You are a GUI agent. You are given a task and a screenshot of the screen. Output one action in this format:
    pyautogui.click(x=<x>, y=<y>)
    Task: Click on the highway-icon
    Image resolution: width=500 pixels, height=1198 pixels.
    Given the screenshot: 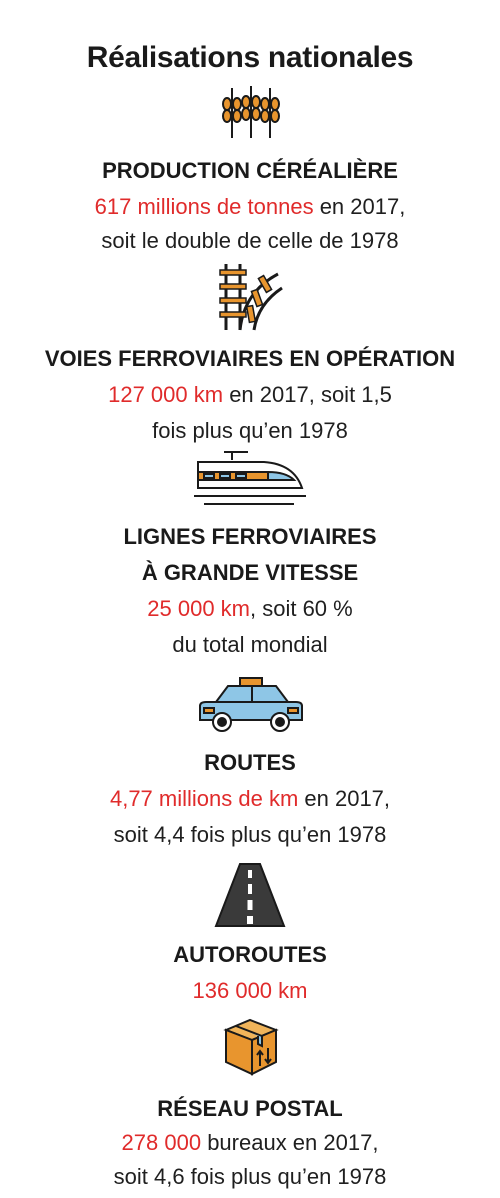 What is the action you would take?
    pyautogui.click(x=250, y=895)
    